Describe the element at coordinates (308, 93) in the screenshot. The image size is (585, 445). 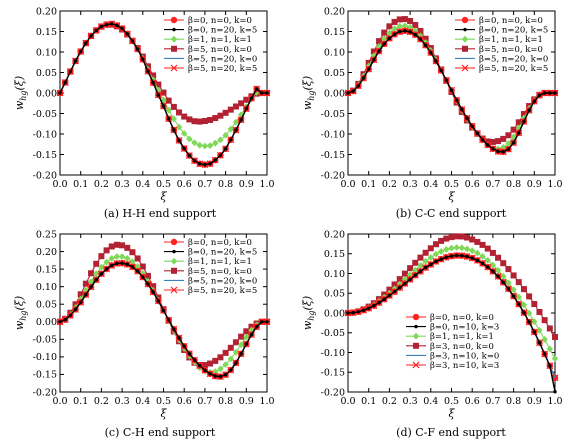
I see `y-axis-label: whg(ξ)` at that location.